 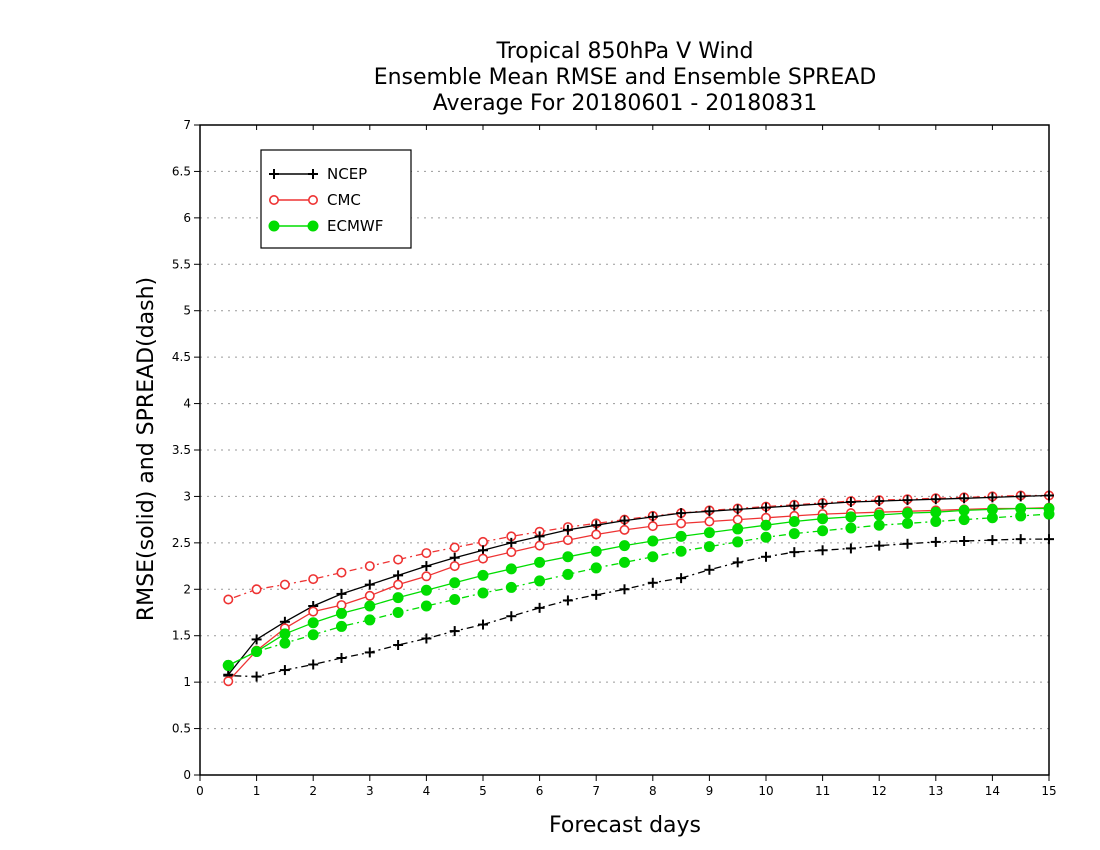 What do you see at coordinates (355, 226) in the screenshot?
I see `legend-label: ECMWF` at bounding box center [355, 226].